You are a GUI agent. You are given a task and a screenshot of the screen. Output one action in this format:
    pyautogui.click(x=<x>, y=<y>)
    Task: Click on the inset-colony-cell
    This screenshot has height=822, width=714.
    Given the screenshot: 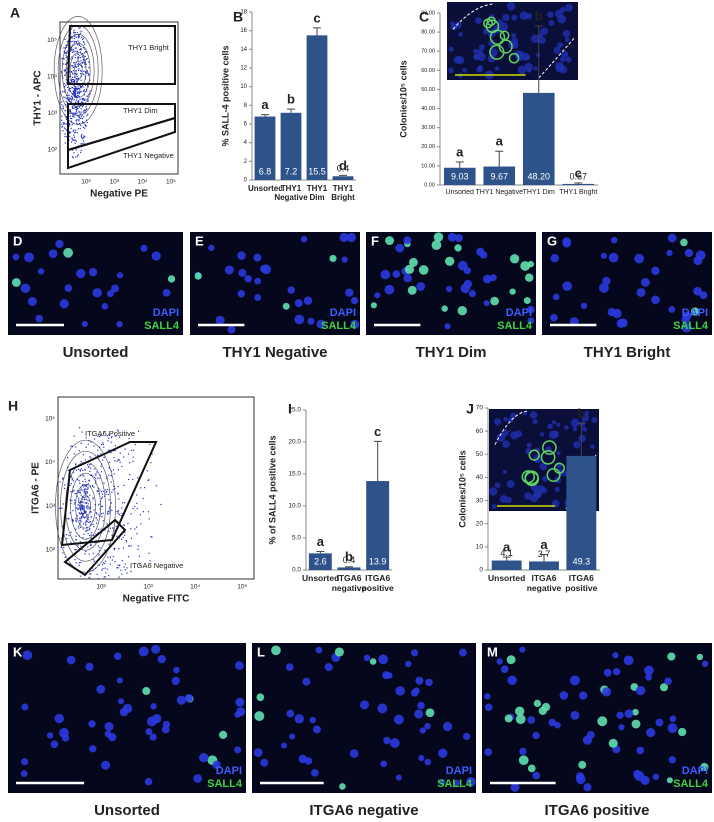 What is the action you would take?
    pyautogui.click(x=528, y=477)
    